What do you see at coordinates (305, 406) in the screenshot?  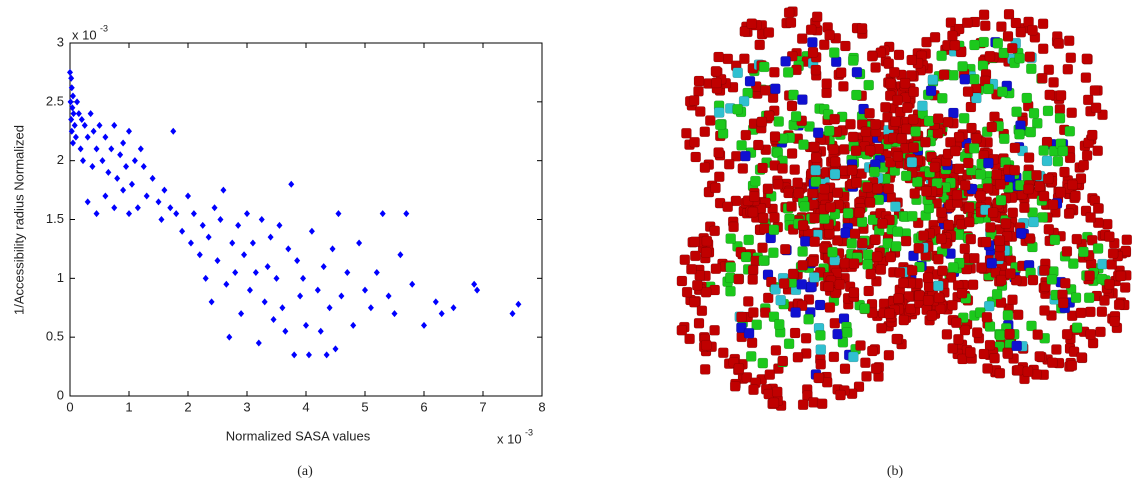 I see `x-tick-label: 4` at bounding box center [305, 406].